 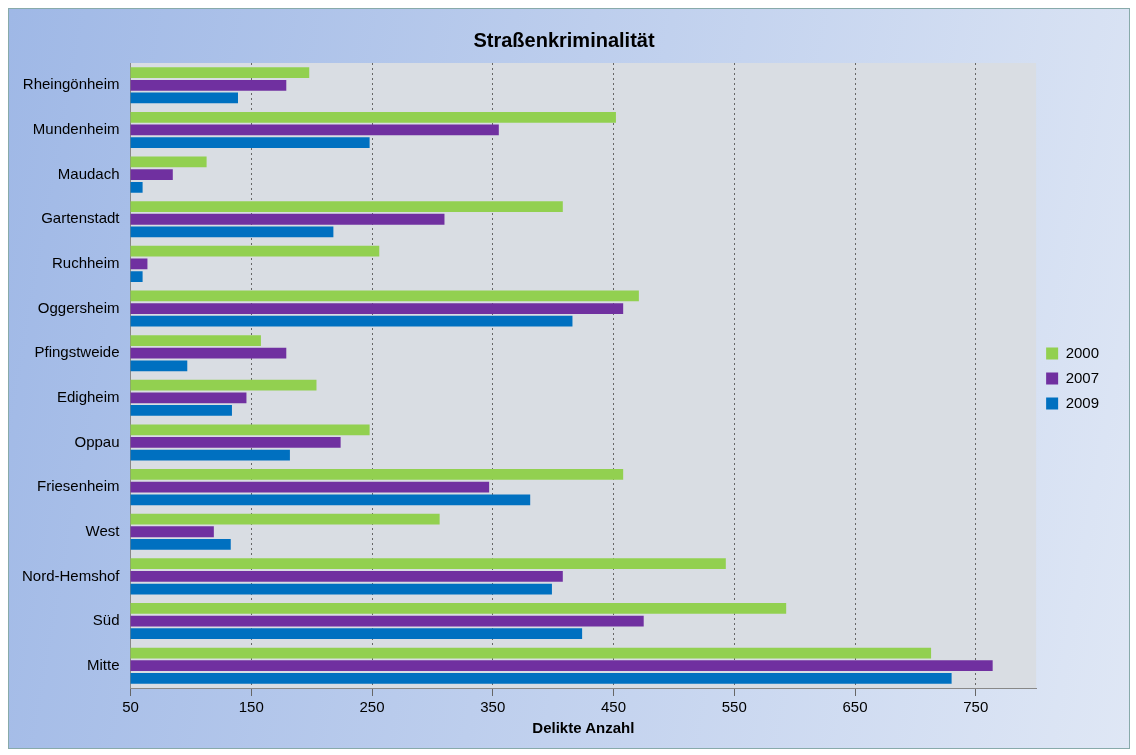 What do you see at coordinates (855, 707) in the screenshot?
I see `x-tick-label: 650` at bounding box center [855, 707].